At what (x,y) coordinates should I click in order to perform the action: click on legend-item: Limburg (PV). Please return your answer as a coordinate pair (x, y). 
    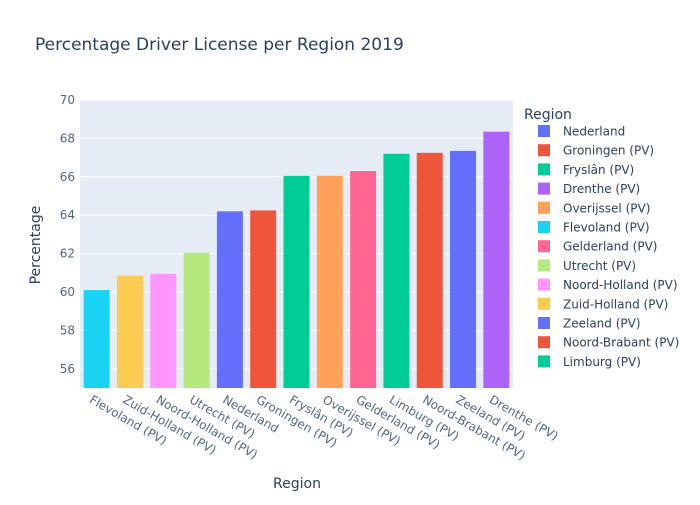
    Looking at the image, I should click on (589, 362).